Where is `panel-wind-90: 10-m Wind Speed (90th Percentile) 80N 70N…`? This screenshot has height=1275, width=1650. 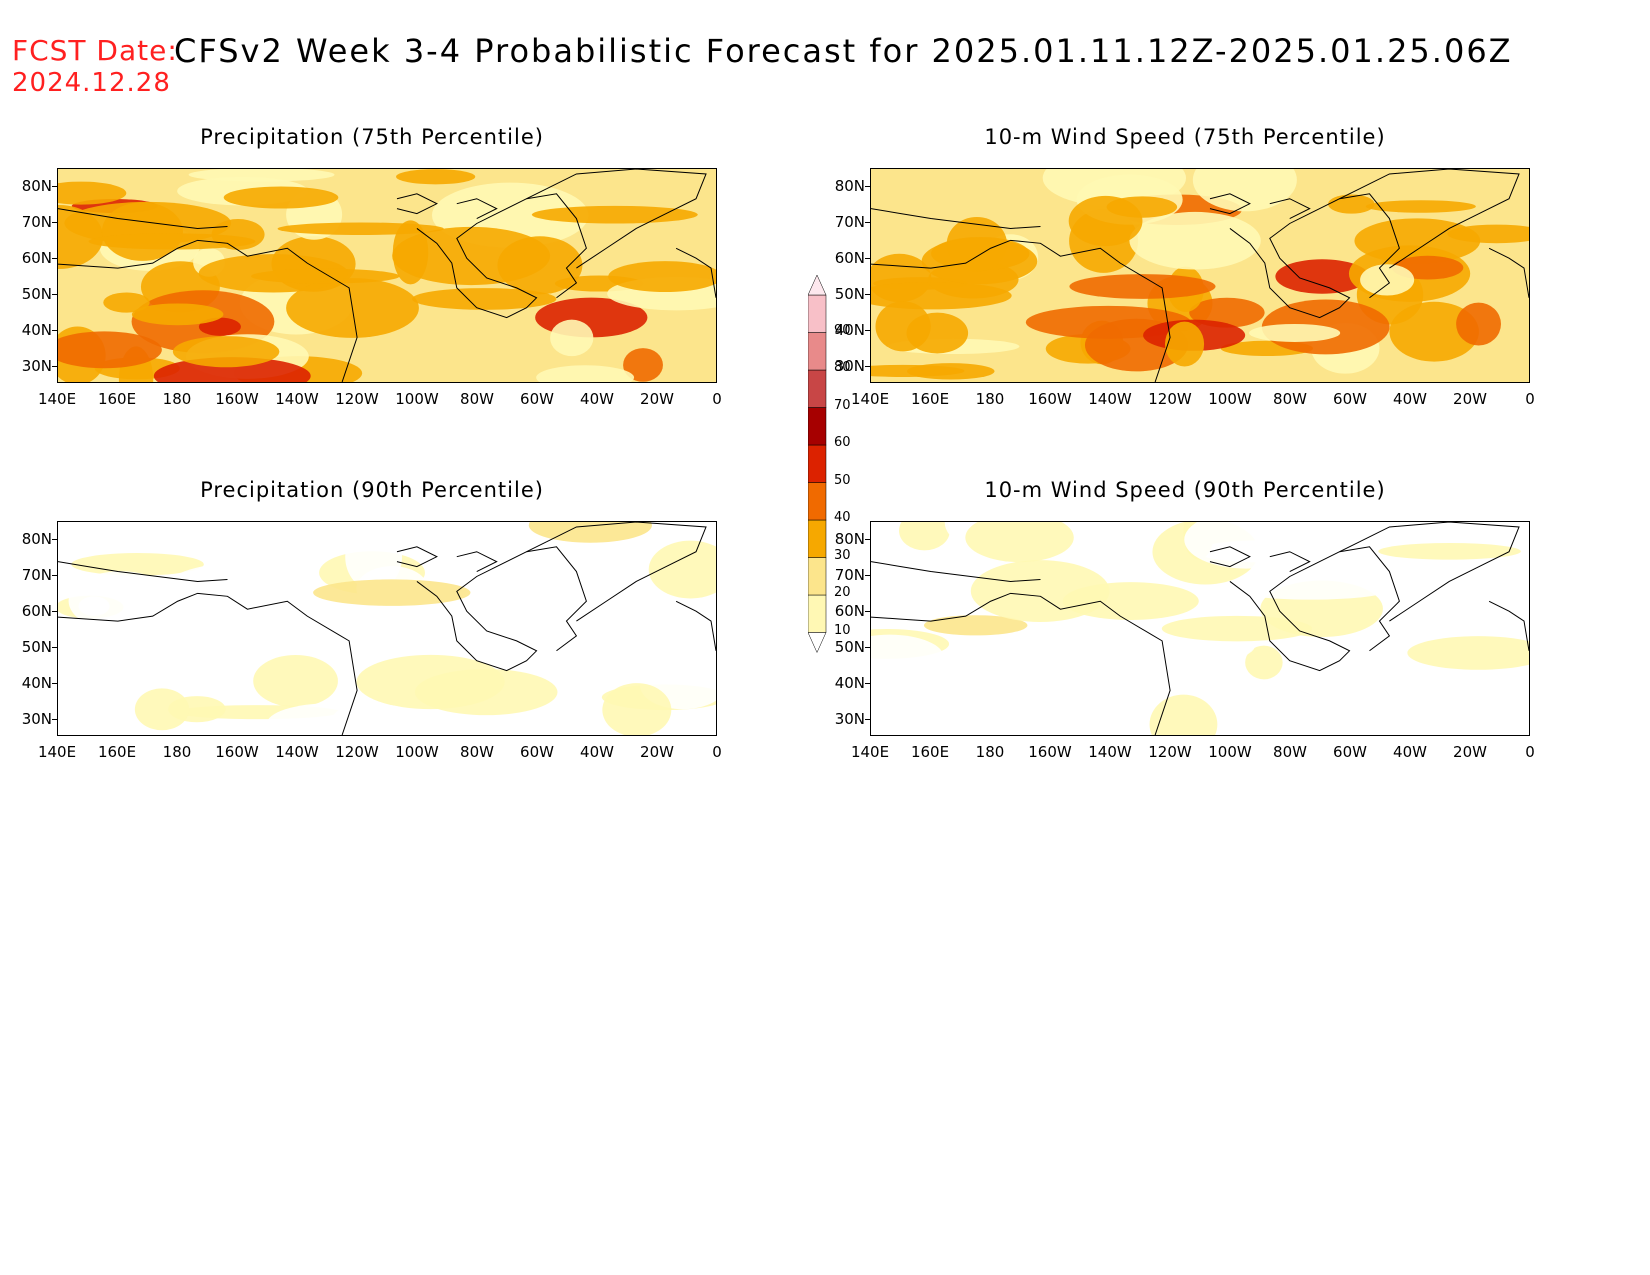
panel-wind-90: 10-m Wind Speed (90th Percentile) 80N 70N… is located at coordinates (1185, 628).